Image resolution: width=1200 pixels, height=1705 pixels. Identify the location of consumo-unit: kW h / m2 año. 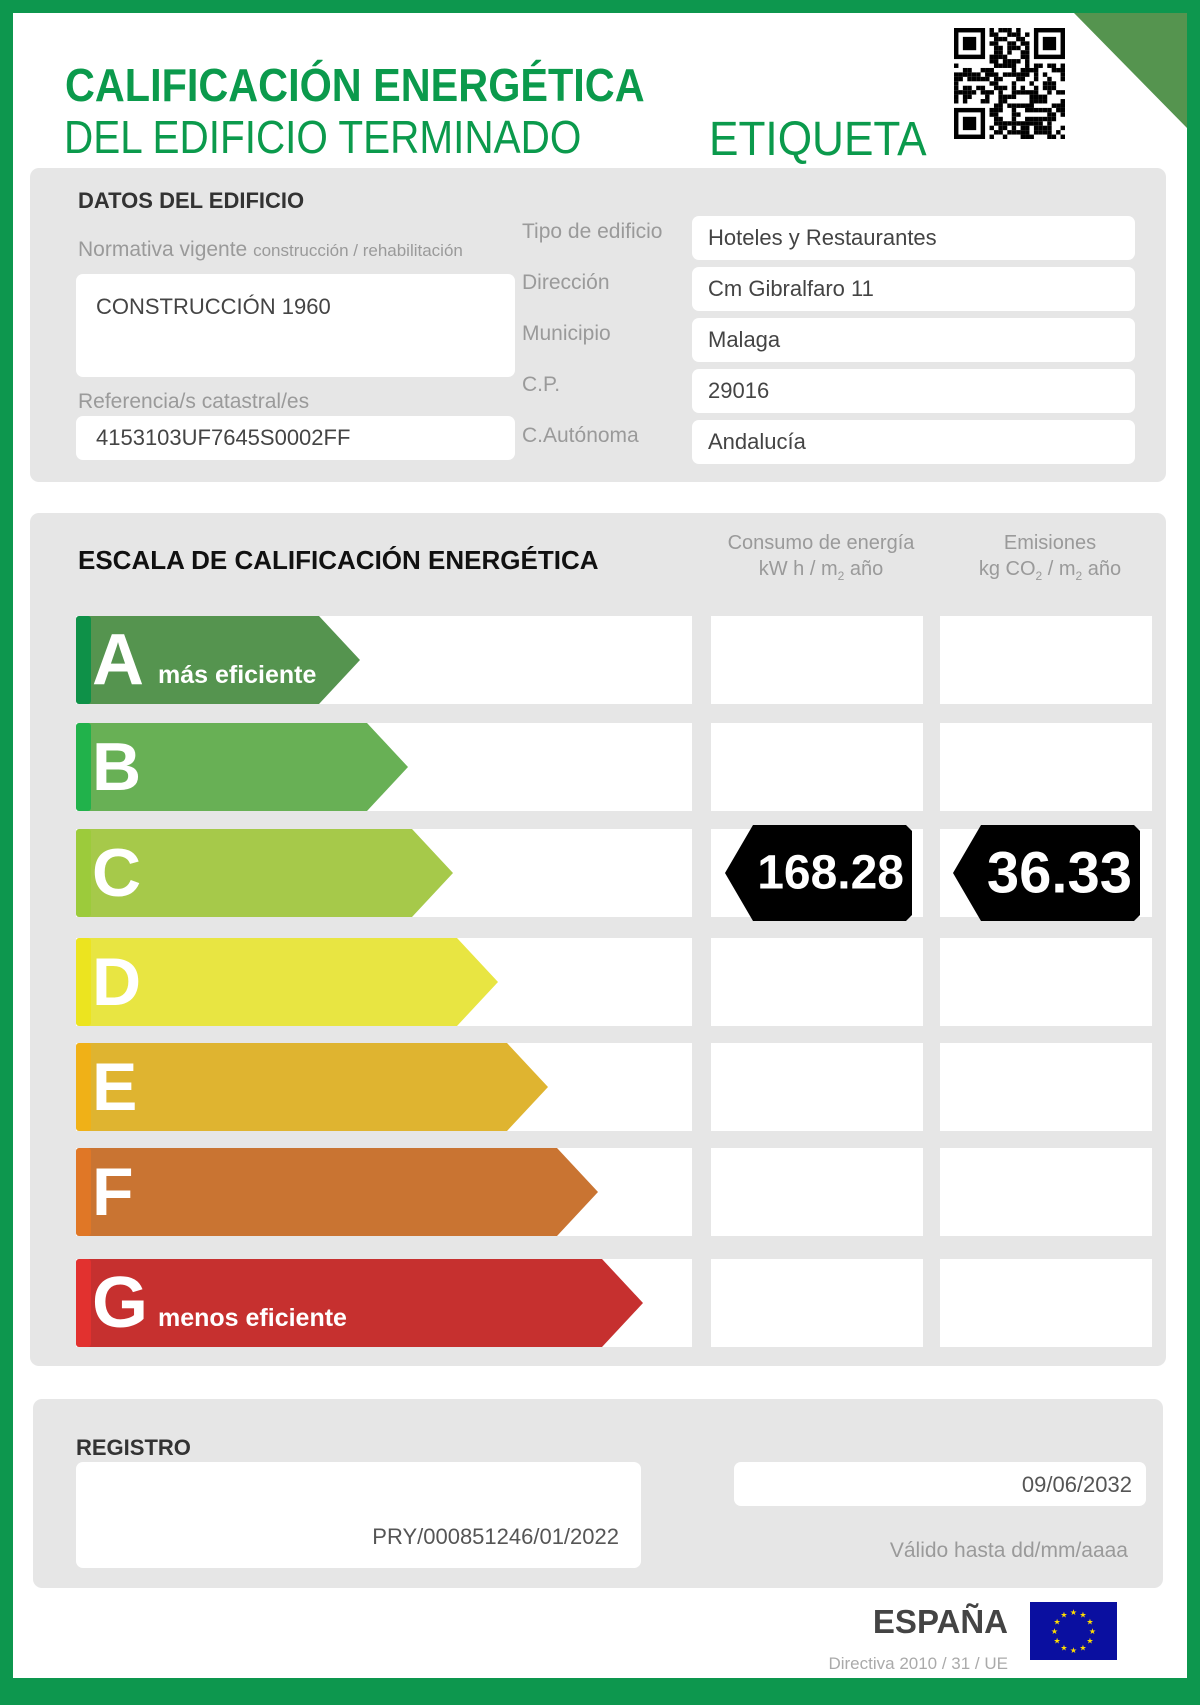
(821, 570).